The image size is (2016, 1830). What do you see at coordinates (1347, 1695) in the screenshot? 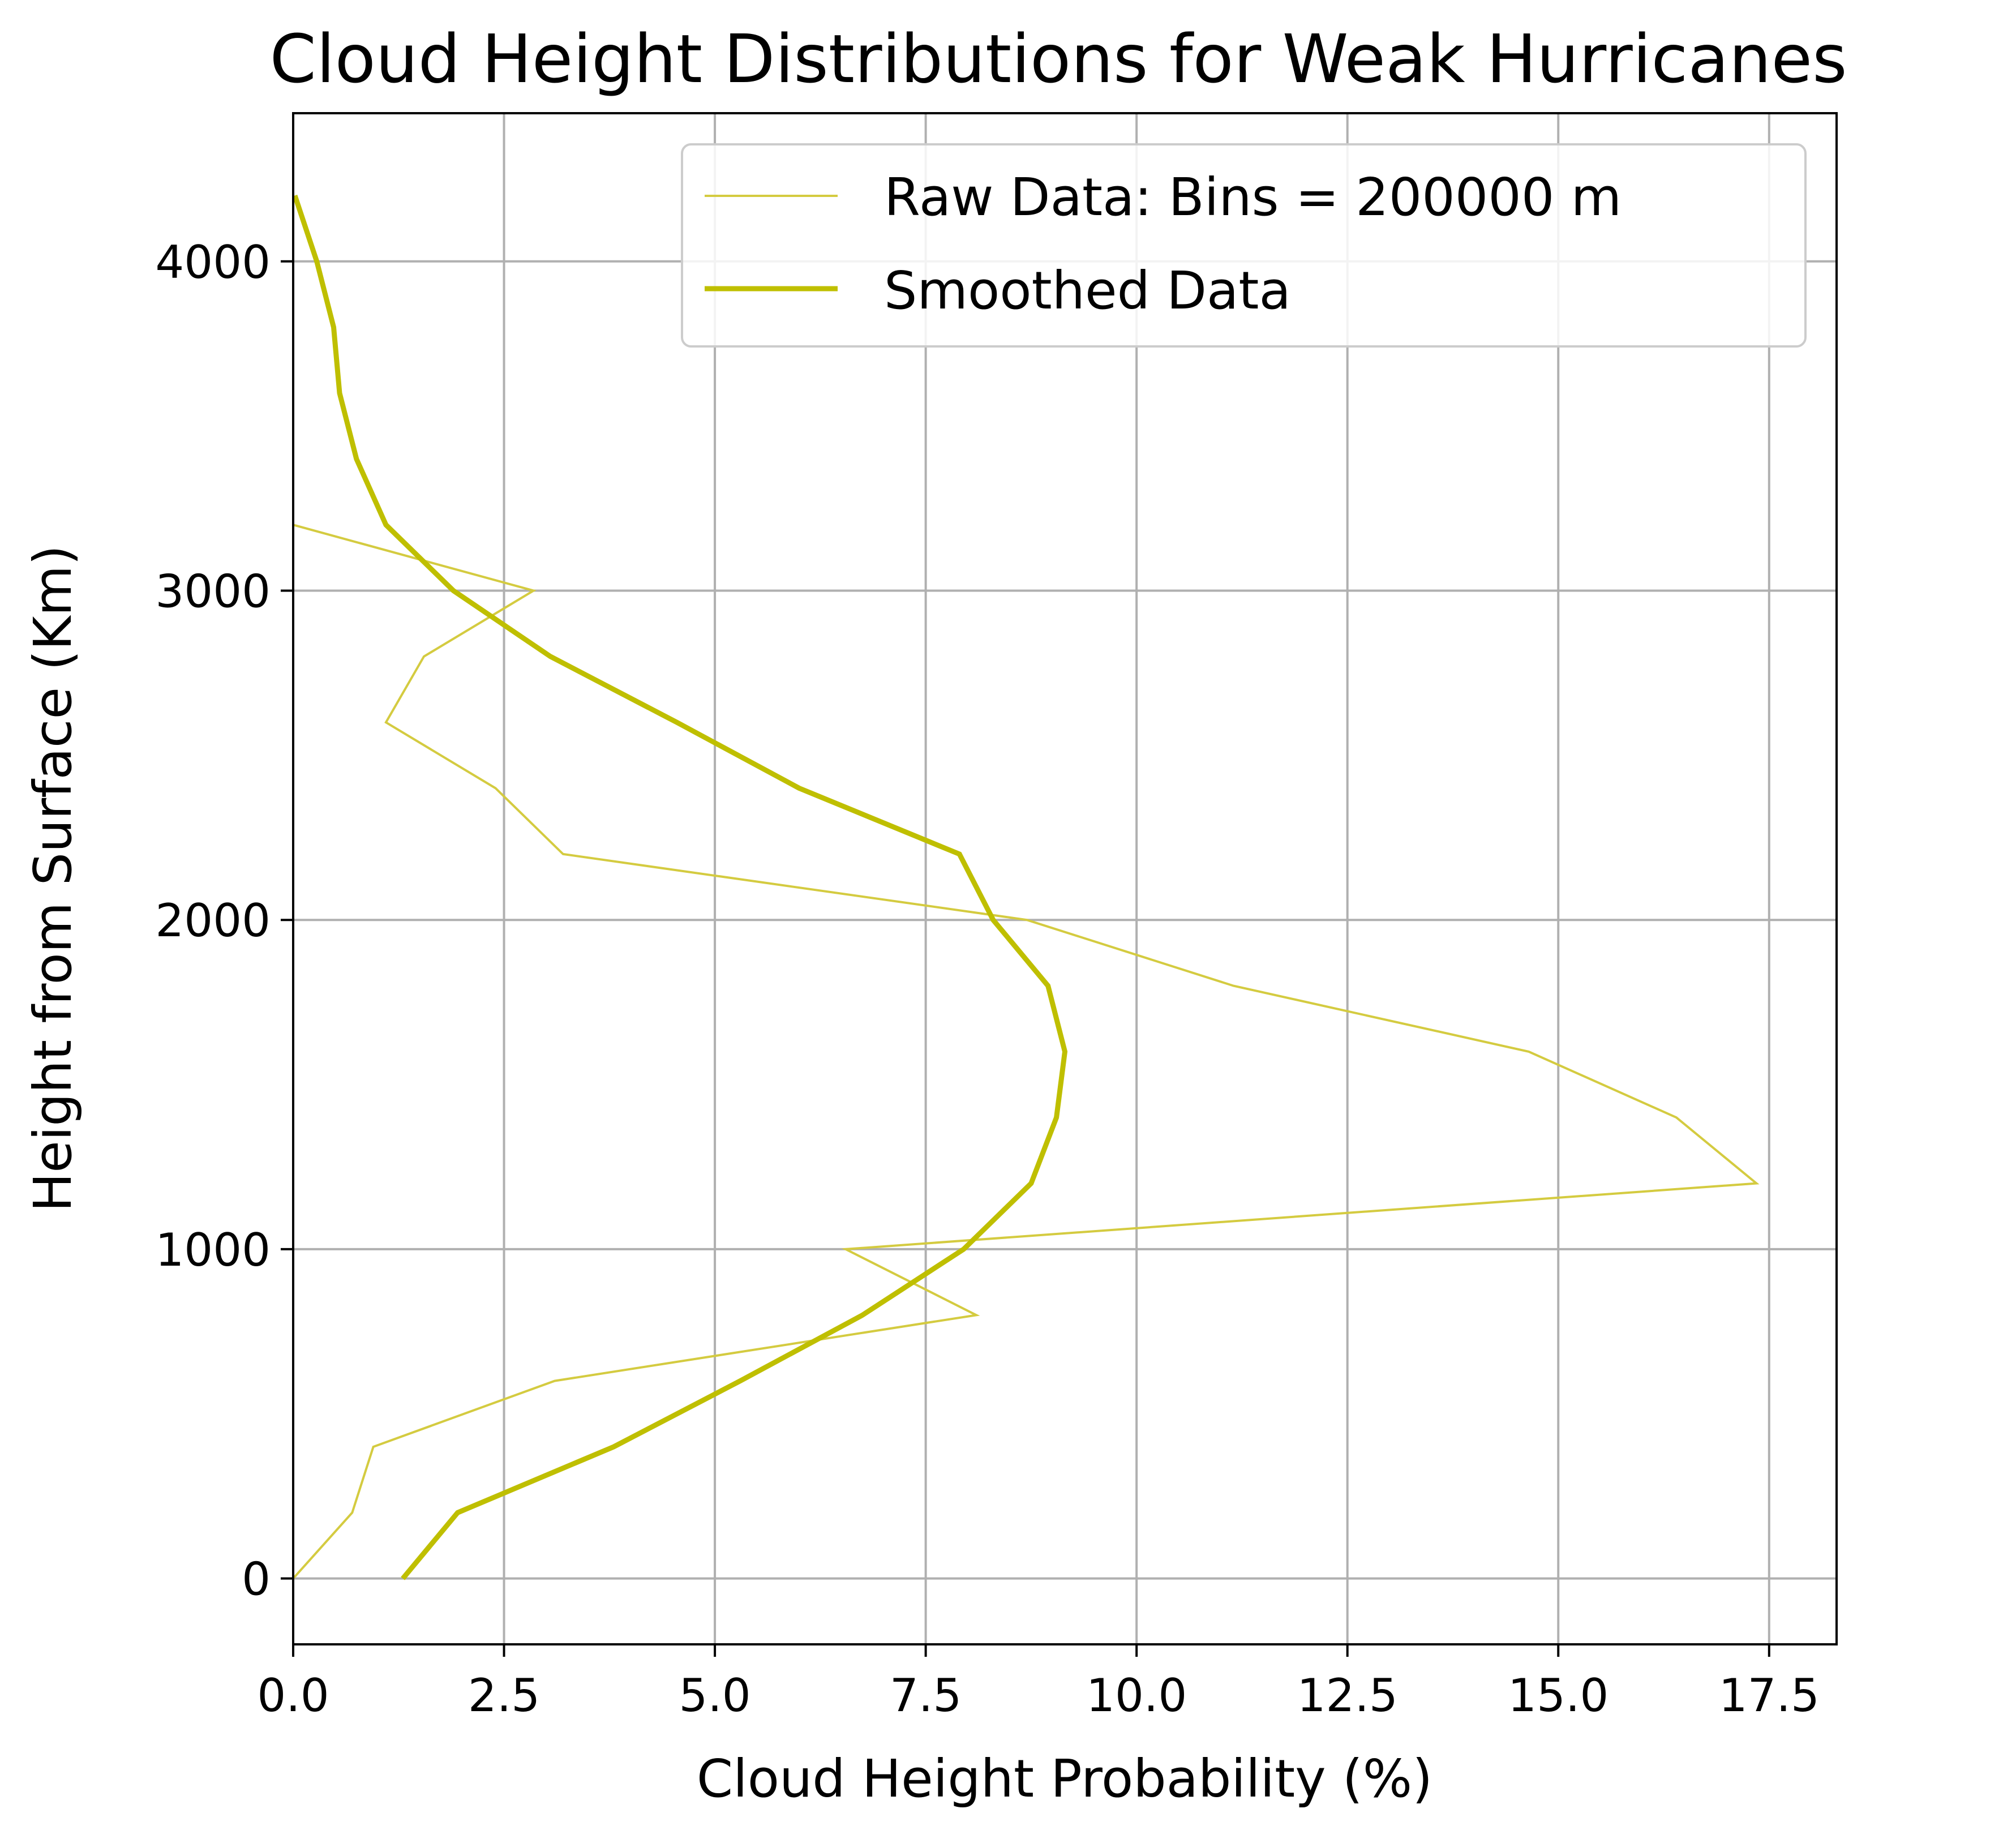
I see `x-tick-label: 12.5` at bounding box center [1347, 1695].